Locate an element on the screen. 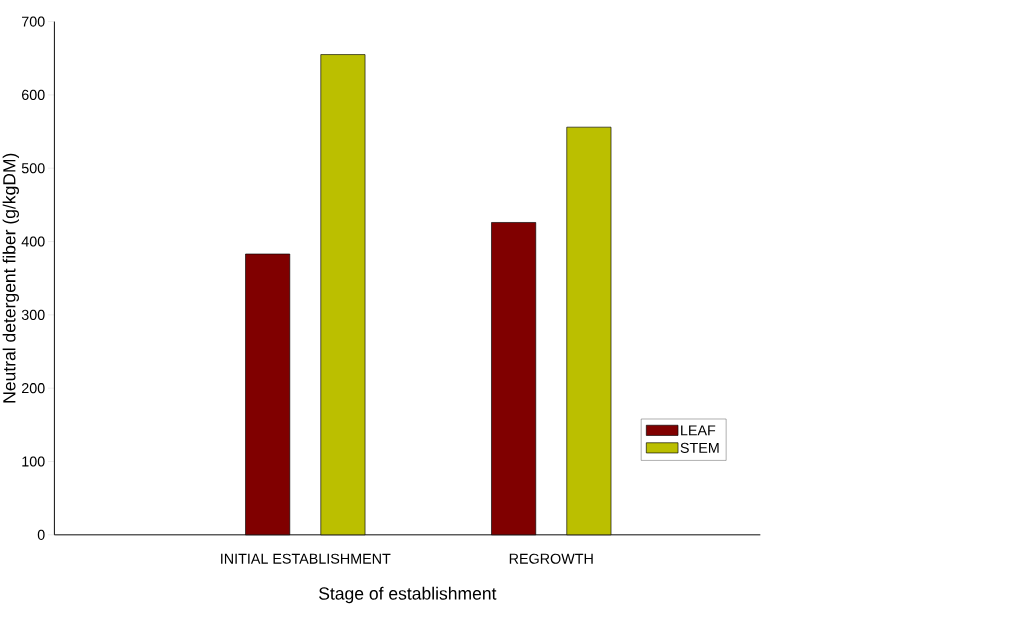 This screenshot has height=620, width=1036. y-tick-label: 100 is located at coordinates (33, 461).